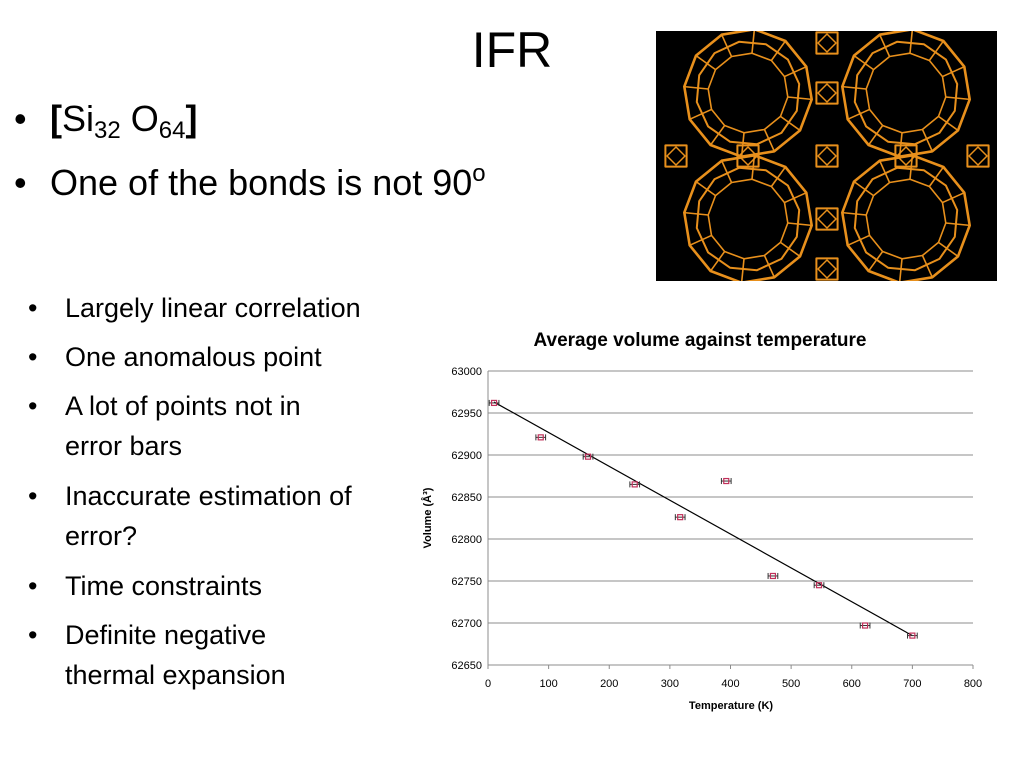 This screenshot has height=768, width=1024. What do you see at coordinates (791, 684) in the screenshot?
I see `x-tick-label: 500` at bounding box center [791, 684].